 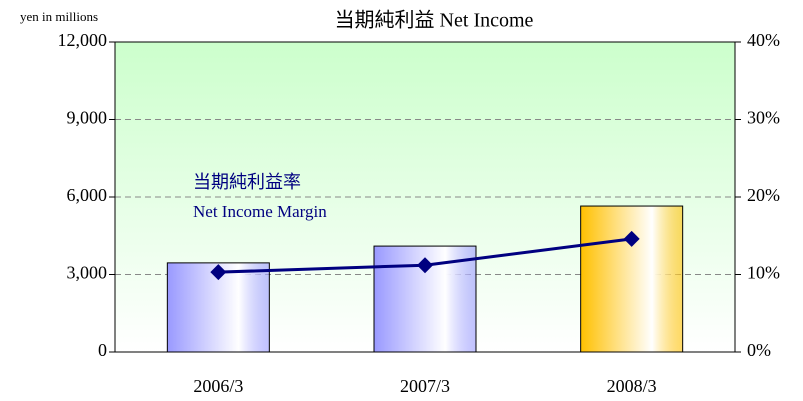 What do you see at coordinates (102, 350) in the screenshot?
I see `y-tick-label: 0` at bounding box center [102, 350].